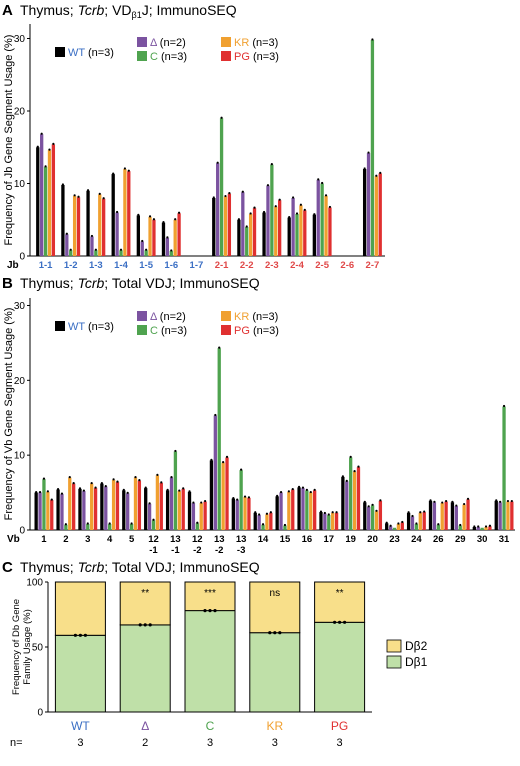  I want to click on x-tick-label: 1-7, so click(197, 265).